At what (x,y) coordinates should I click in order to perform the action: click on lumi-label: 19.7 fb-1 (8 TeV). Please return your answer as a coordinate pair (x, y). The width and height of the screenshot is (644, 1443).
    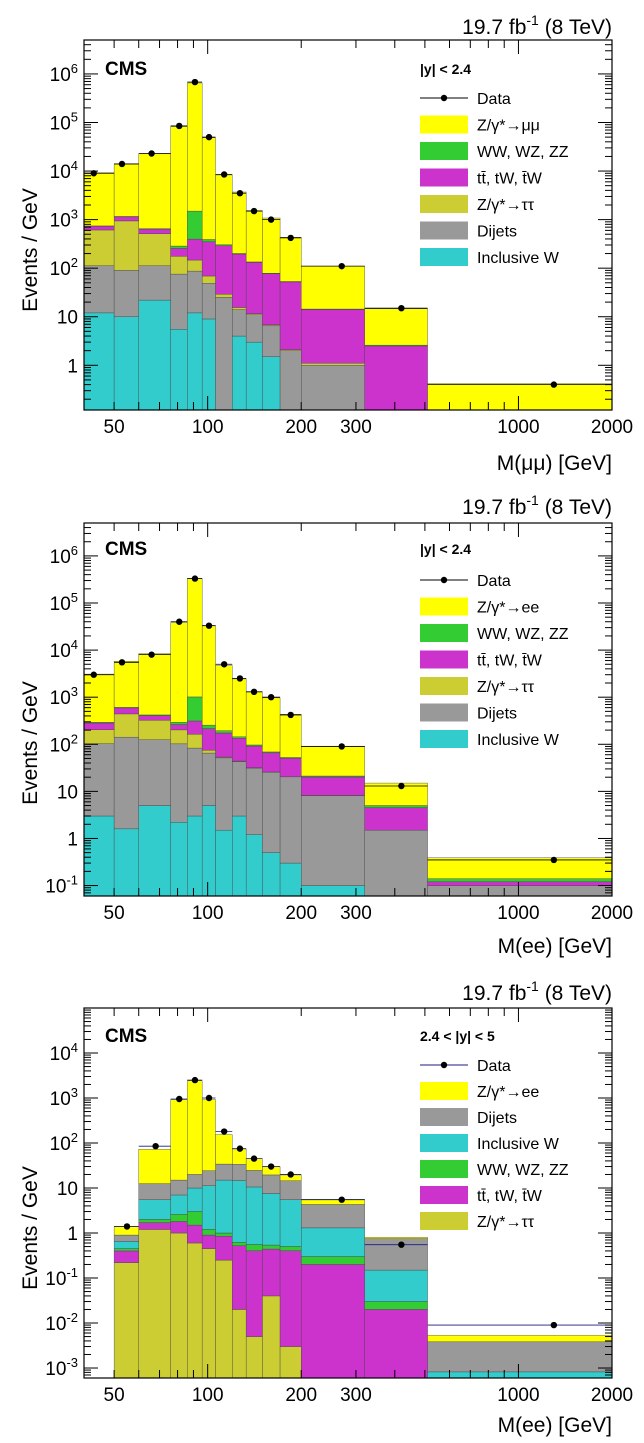
    Looking at the image, I should click on (537, 991).